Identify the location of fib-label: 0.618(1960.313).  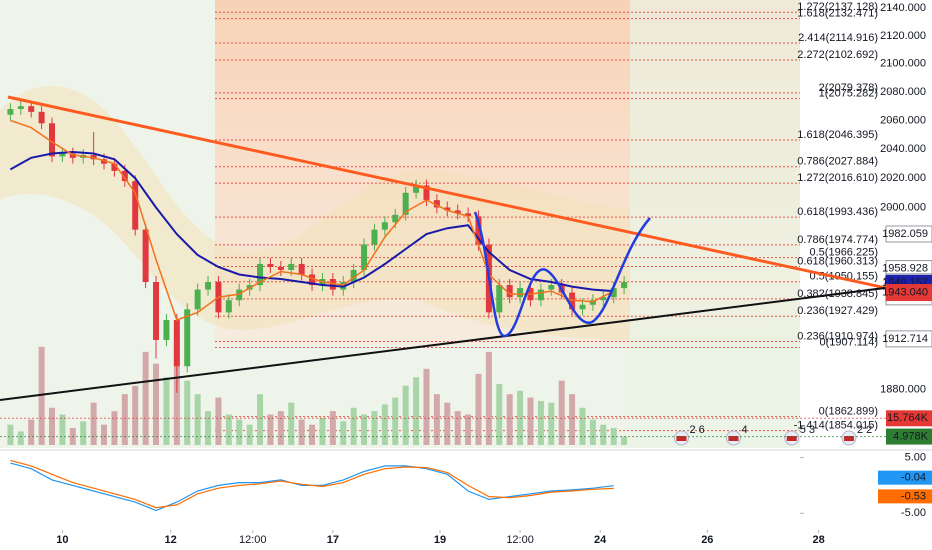
(837, 261).